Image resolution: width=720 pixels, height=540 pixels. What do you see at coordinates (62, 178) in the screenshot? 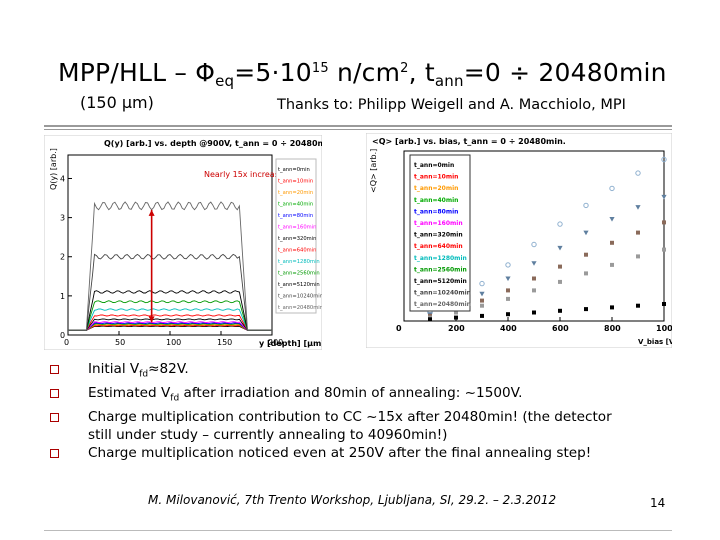
I see `left-y-tick-label: 4` at bounding box center [62, 178].